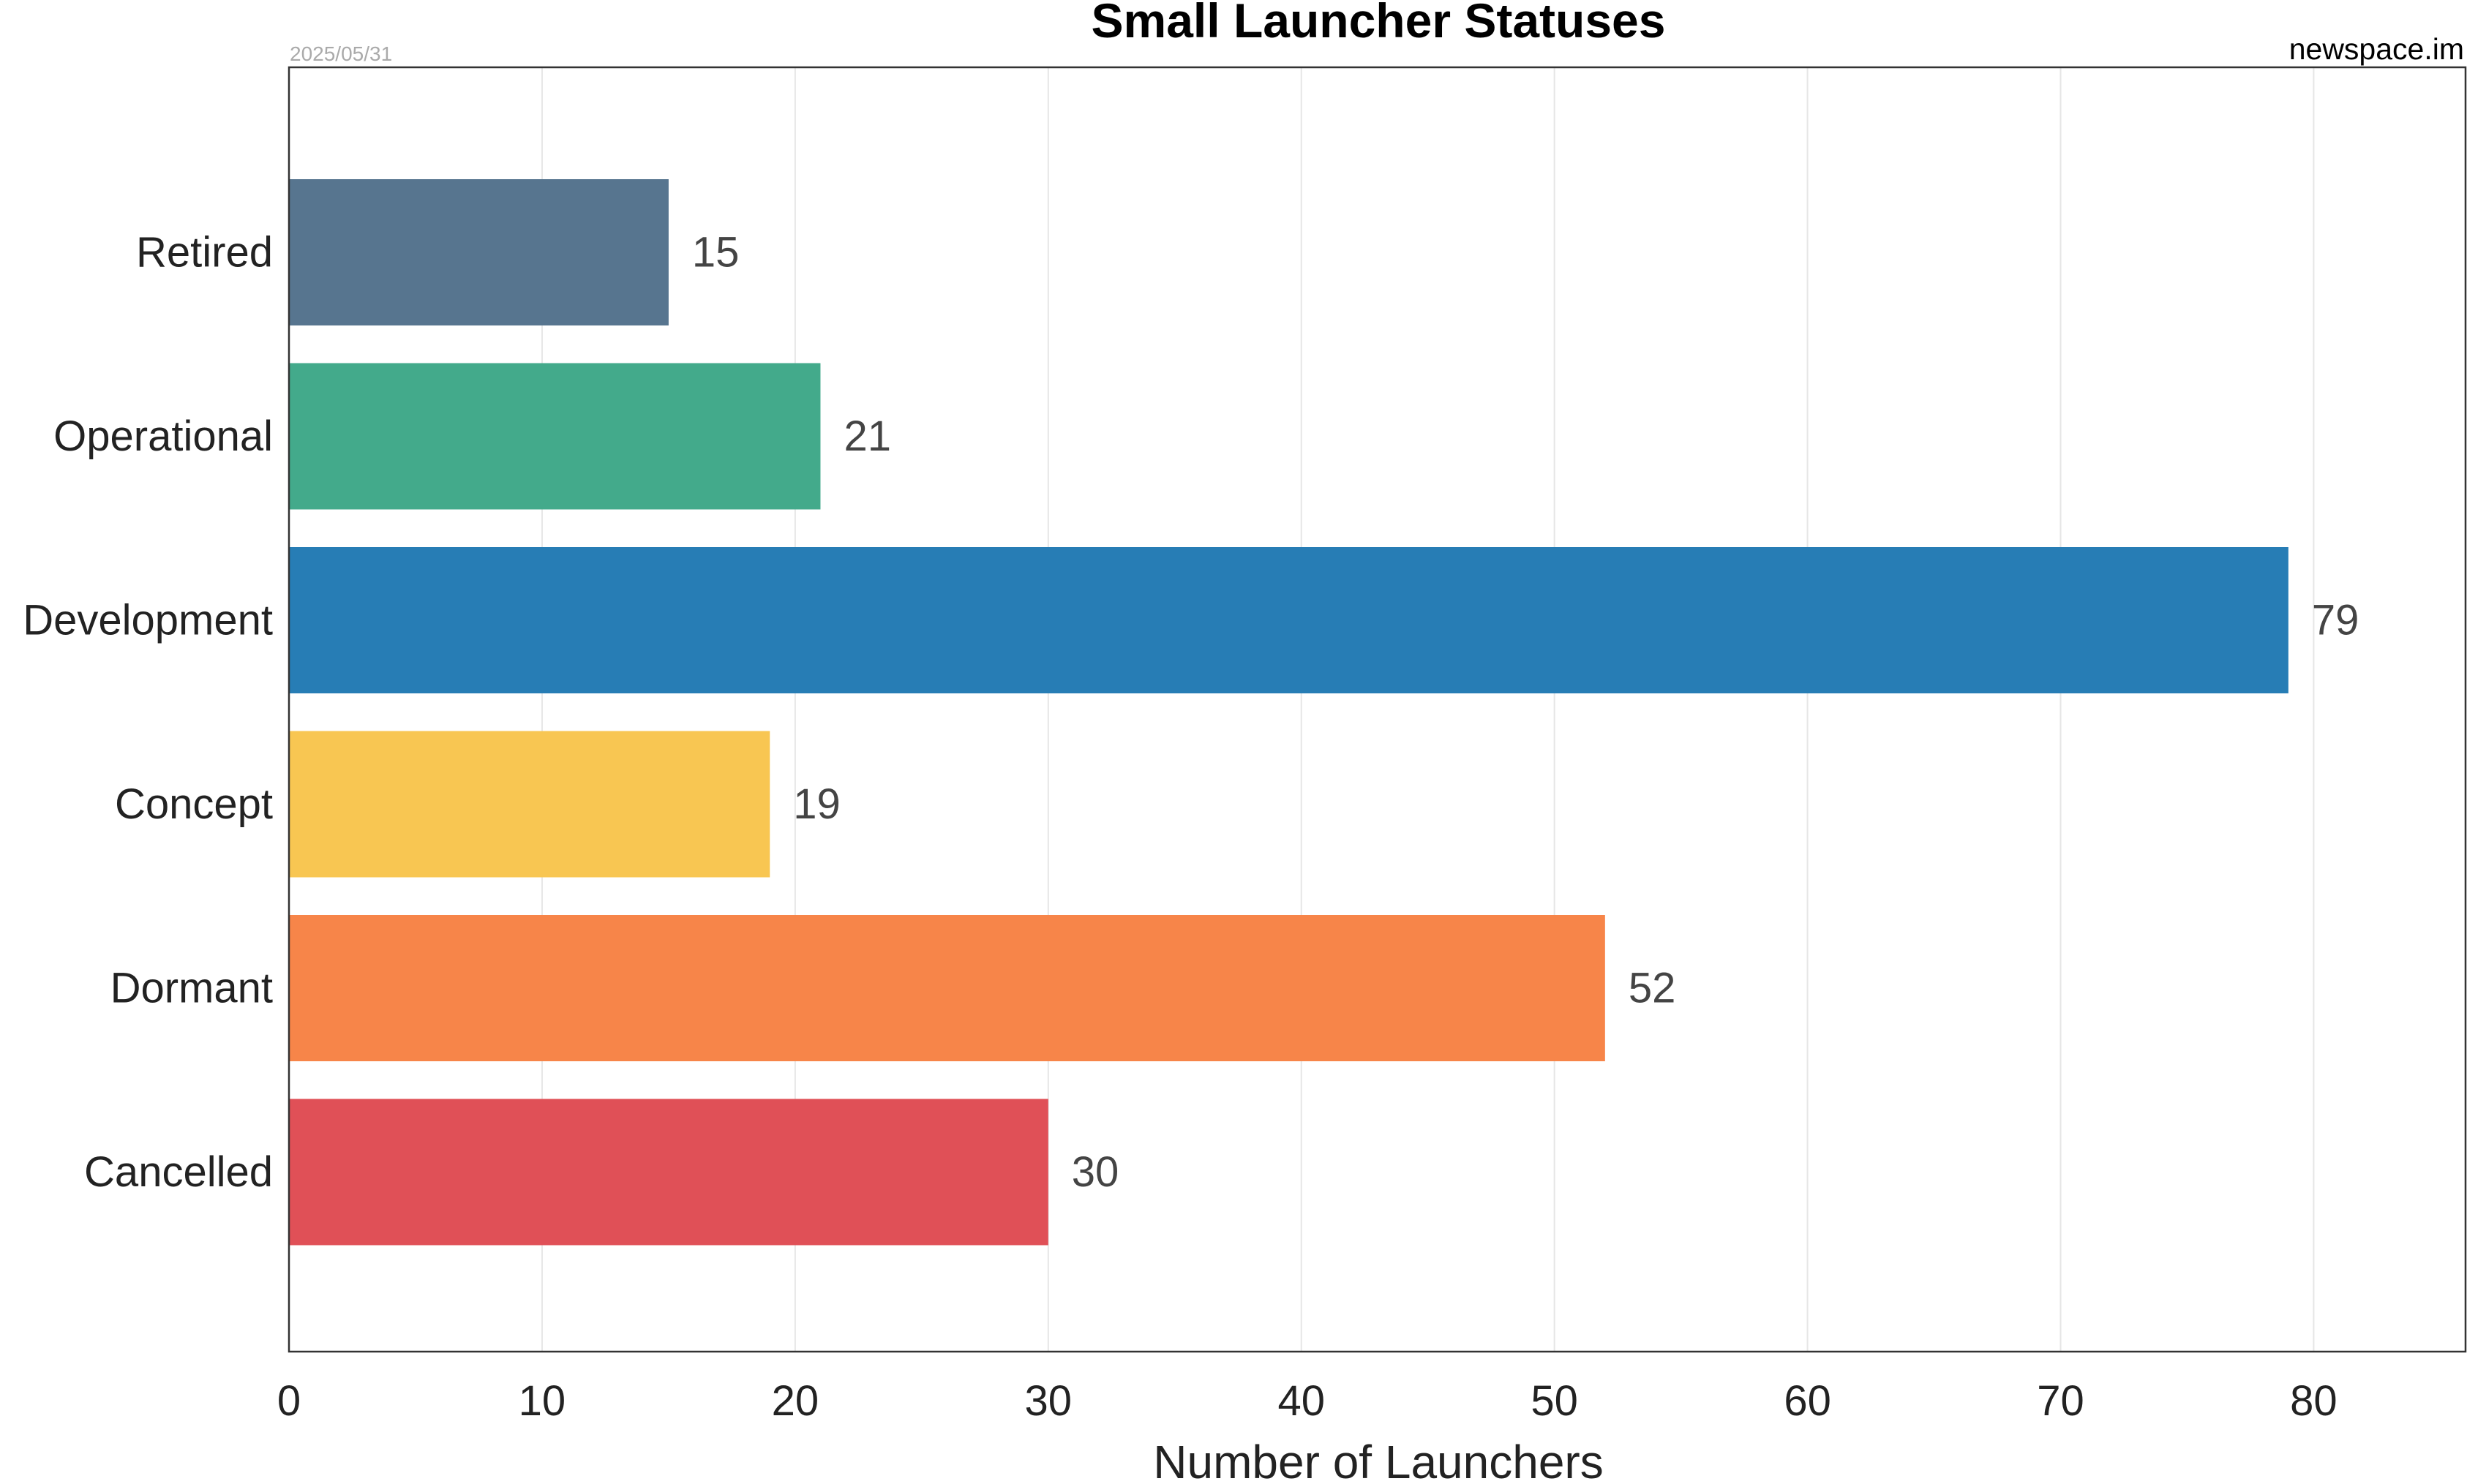  Describe the element at coordinates (163, 436) in the screenshot. I see `category-label: Operational` at that location.